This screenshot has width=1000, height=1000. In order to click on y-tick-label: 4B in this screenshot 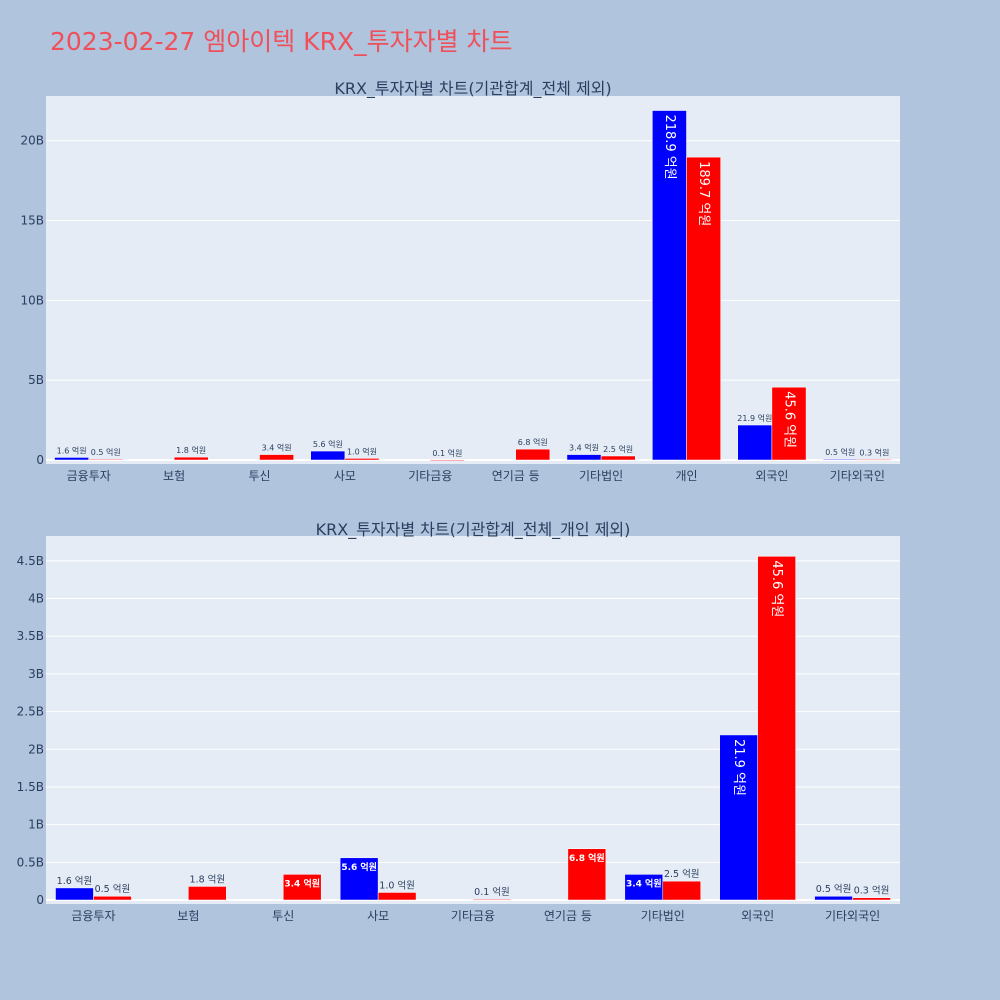, I will do `click(36, 599)`.